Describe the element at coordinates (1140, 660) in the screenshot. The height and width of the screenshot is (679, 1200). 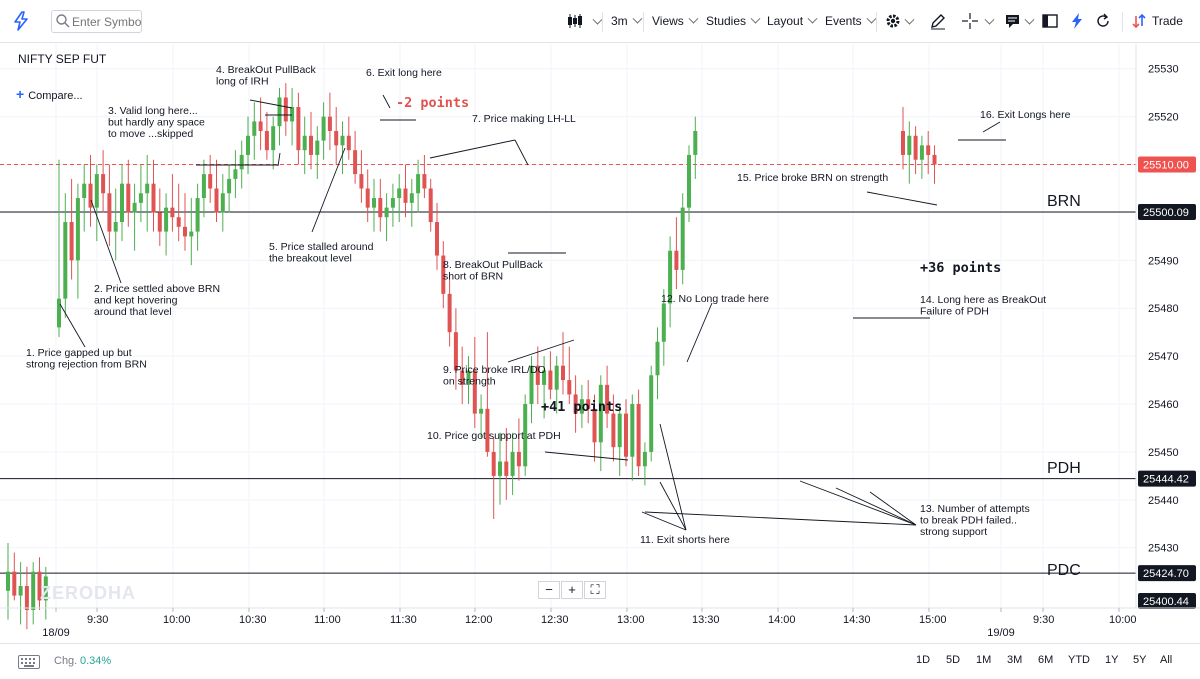
I see `range-5y-button: 5Y` at that location.